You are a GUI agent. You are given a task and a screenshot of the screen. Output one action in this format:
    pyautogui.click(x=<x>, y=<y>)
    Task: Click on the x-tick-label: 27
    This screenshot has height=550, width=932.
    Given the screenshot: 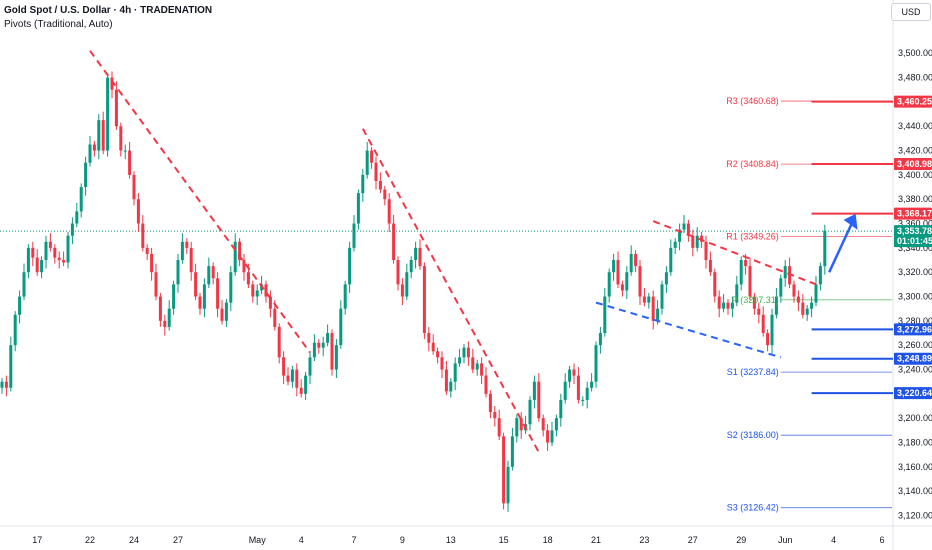 What is the action you would take?
    pyautogui.click(x=178, y=540)
    